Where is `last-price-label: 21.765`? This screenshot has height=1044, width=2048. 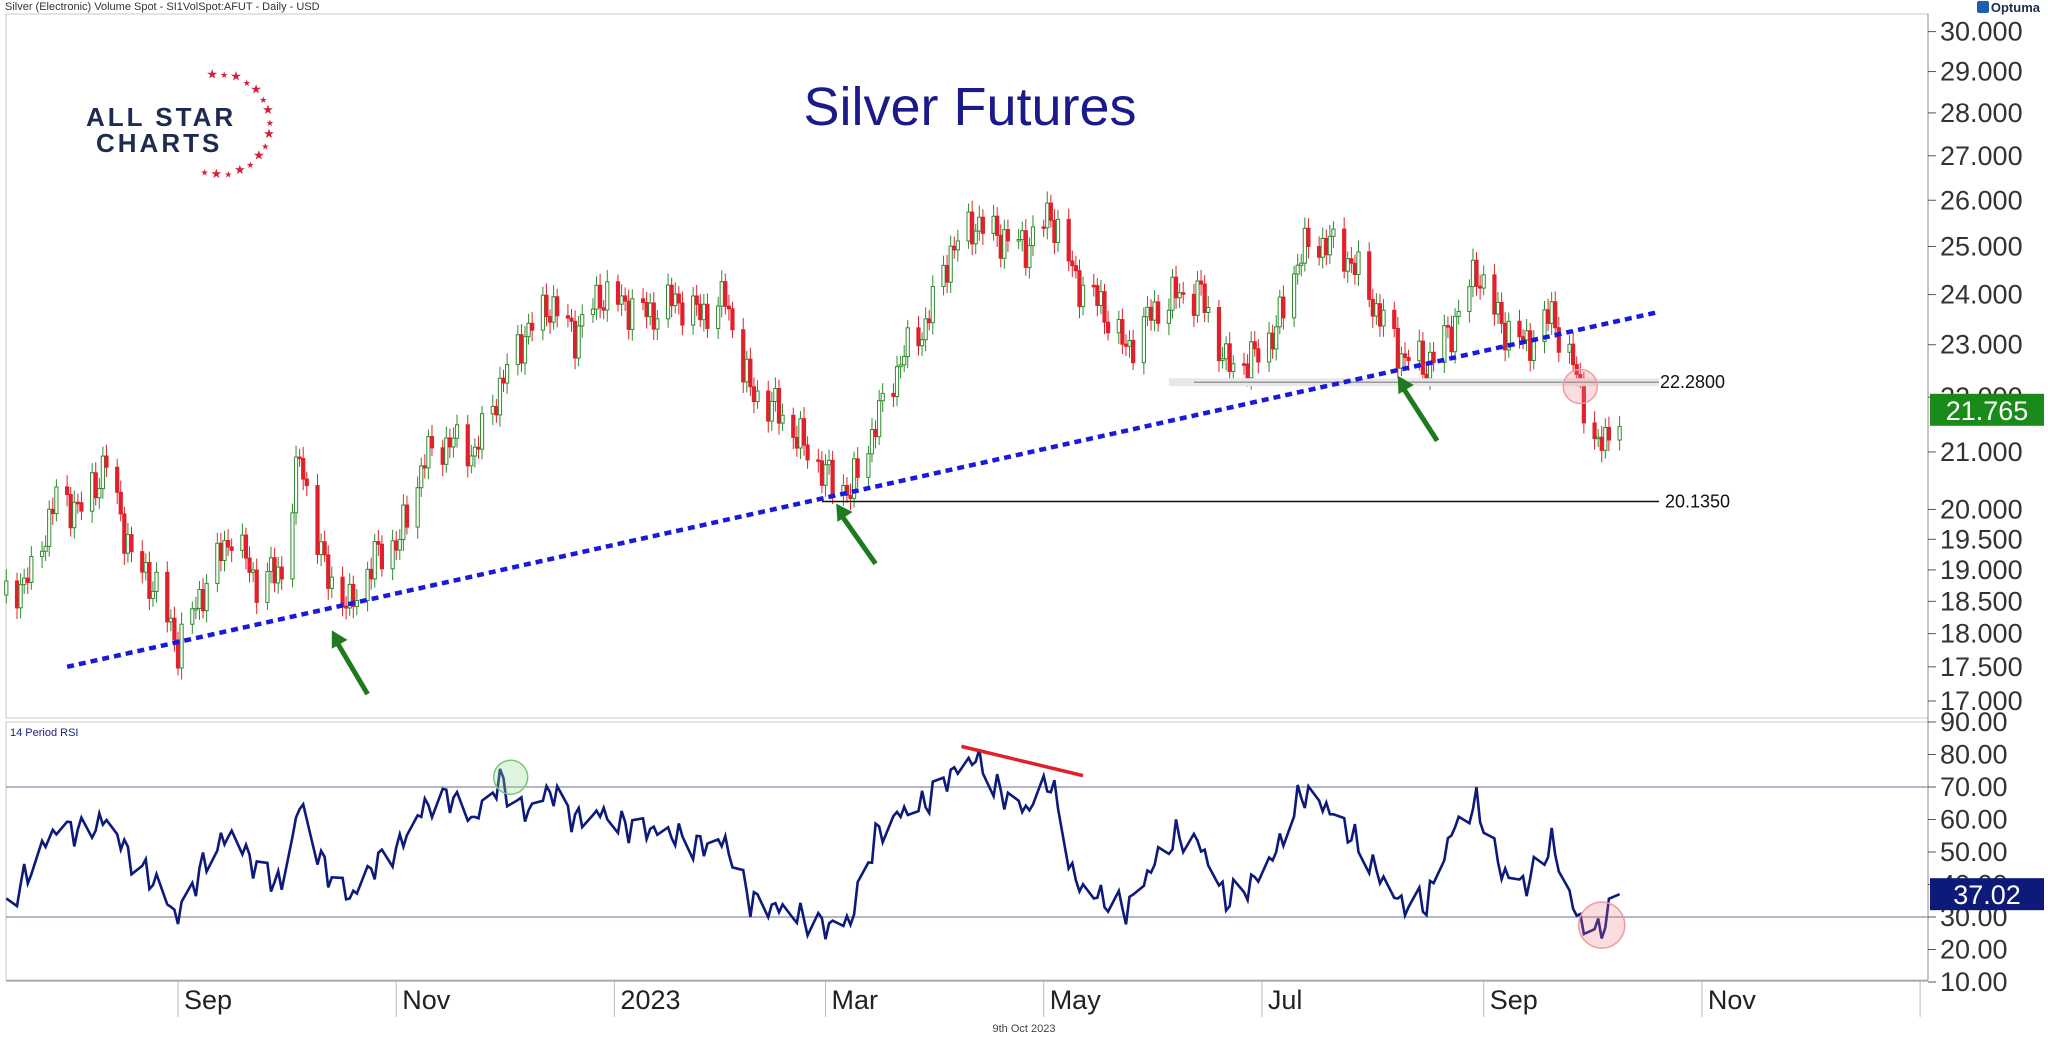
last-price-label: 21.765 is located at coordinates (1987, 411).